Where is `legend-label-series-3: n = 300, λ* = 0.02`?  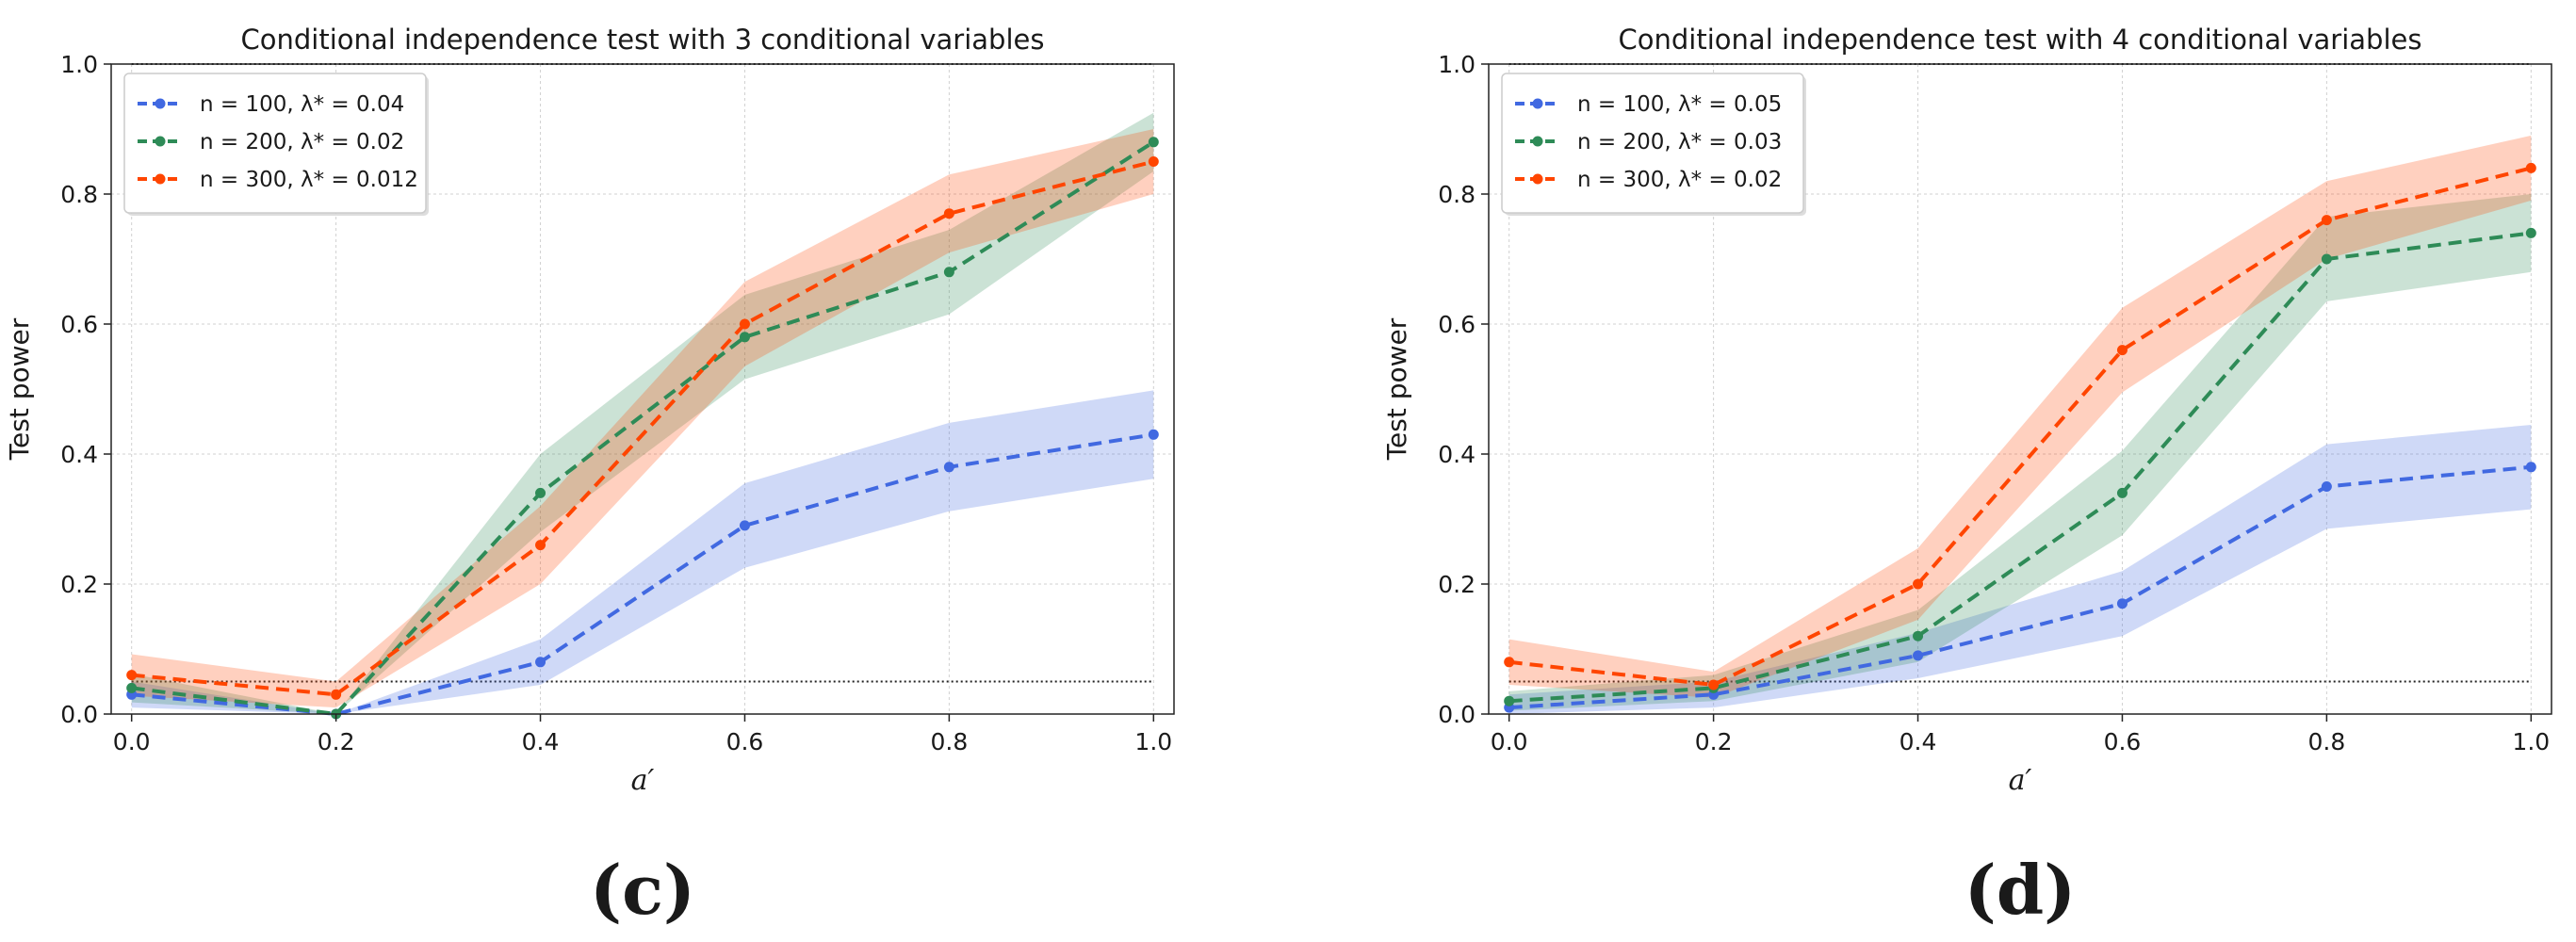
legend-label-series-3: n = 300, λ* = 0.02 is located at coordinates (1679, 180).